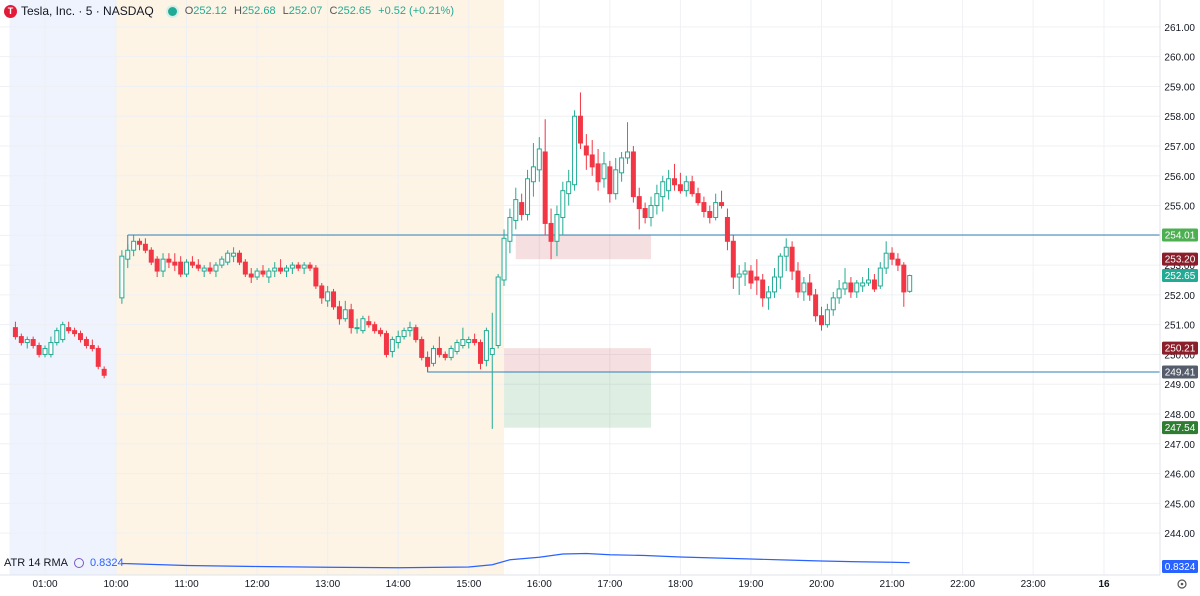 This screenshot has height=596, width=1200. What do you see at coordinates (78, 563) in the screenshot?
I see `indicator-settings-icon` at bounding box center [78, 563].